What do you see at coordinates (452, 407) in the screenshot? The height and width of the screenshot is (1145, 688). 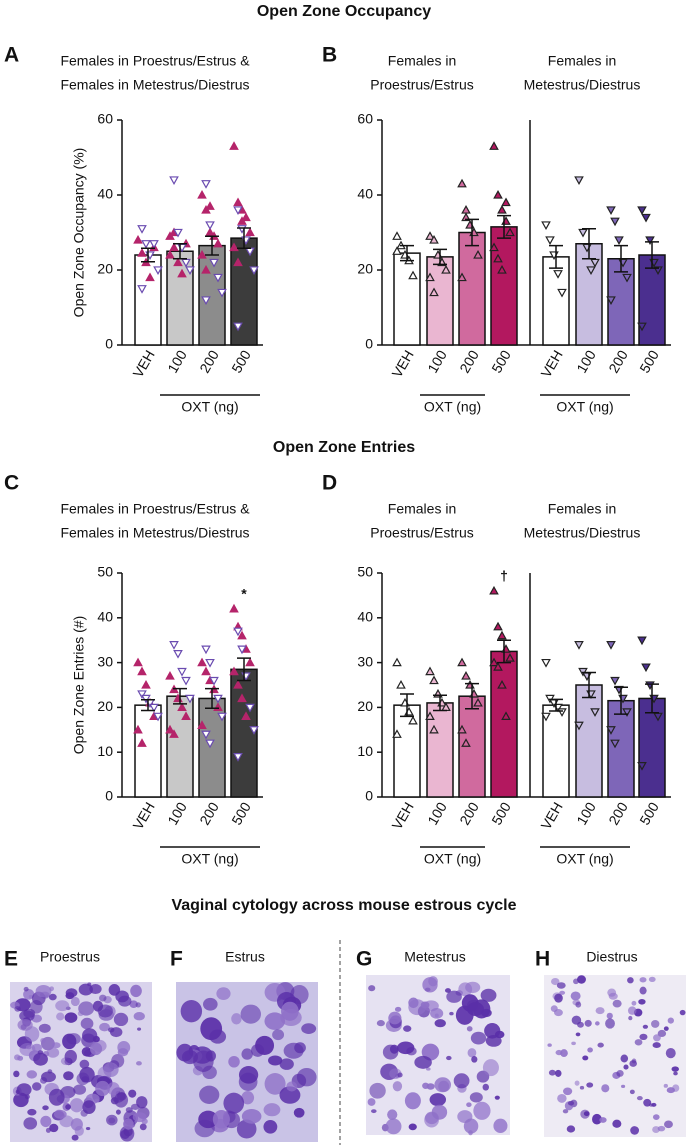 I see `group-label: OXT (ng)` at bounding box center [452, 407].